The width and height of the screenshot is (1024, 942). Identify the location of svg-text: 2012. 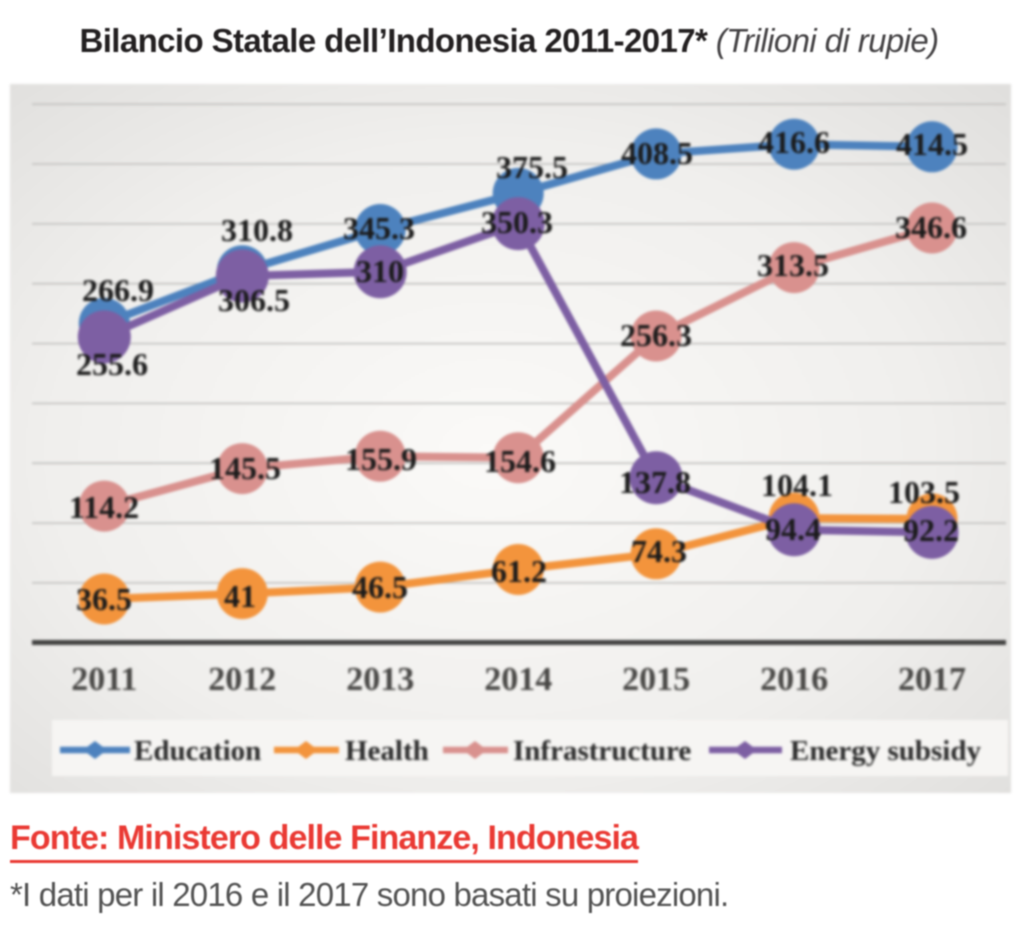
(242, 679).